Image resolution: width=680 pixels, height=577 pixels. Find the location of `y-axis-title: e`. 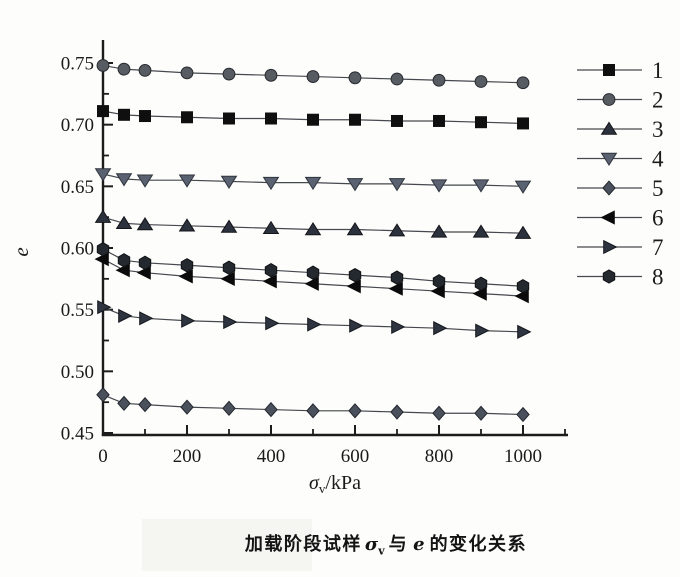

y-axis-title: e is located at coordinates (21, 251).